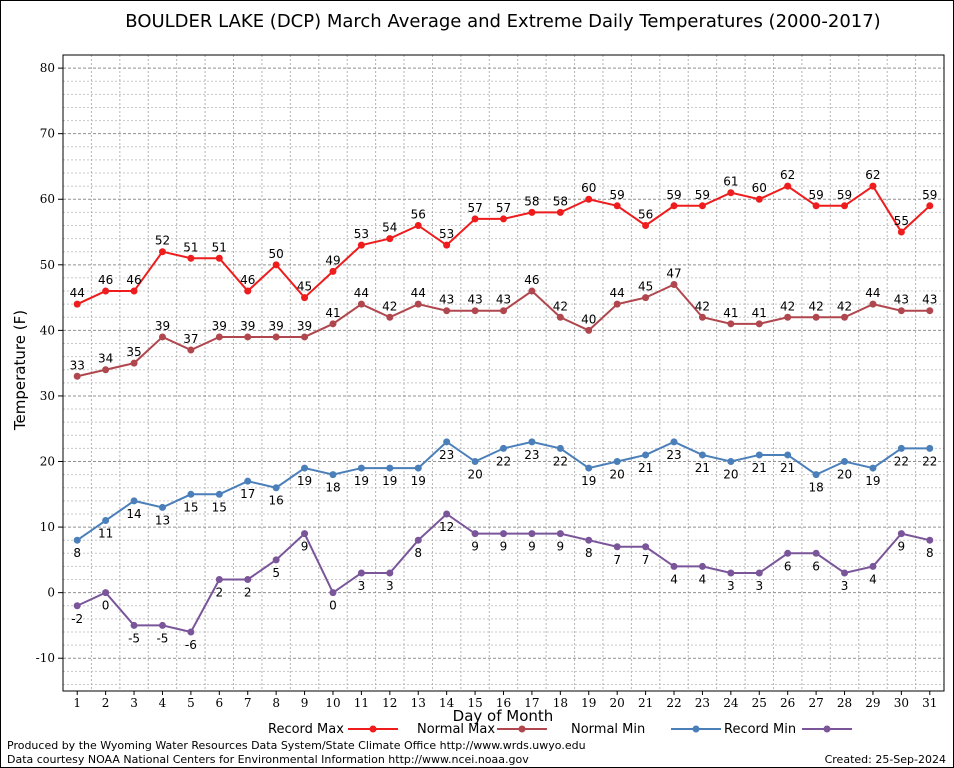 The width and height of the screenshot is (954, 768). I want to click on x-tick-label: 9, so click(305, 703).